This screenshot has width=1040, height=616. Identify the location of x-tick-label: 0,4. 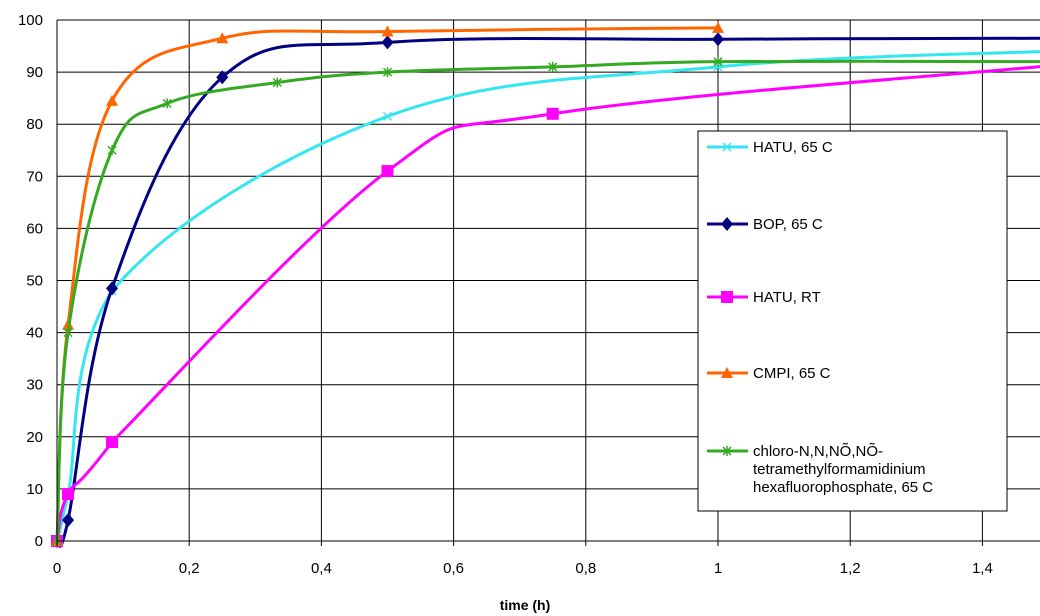
(321, 568).